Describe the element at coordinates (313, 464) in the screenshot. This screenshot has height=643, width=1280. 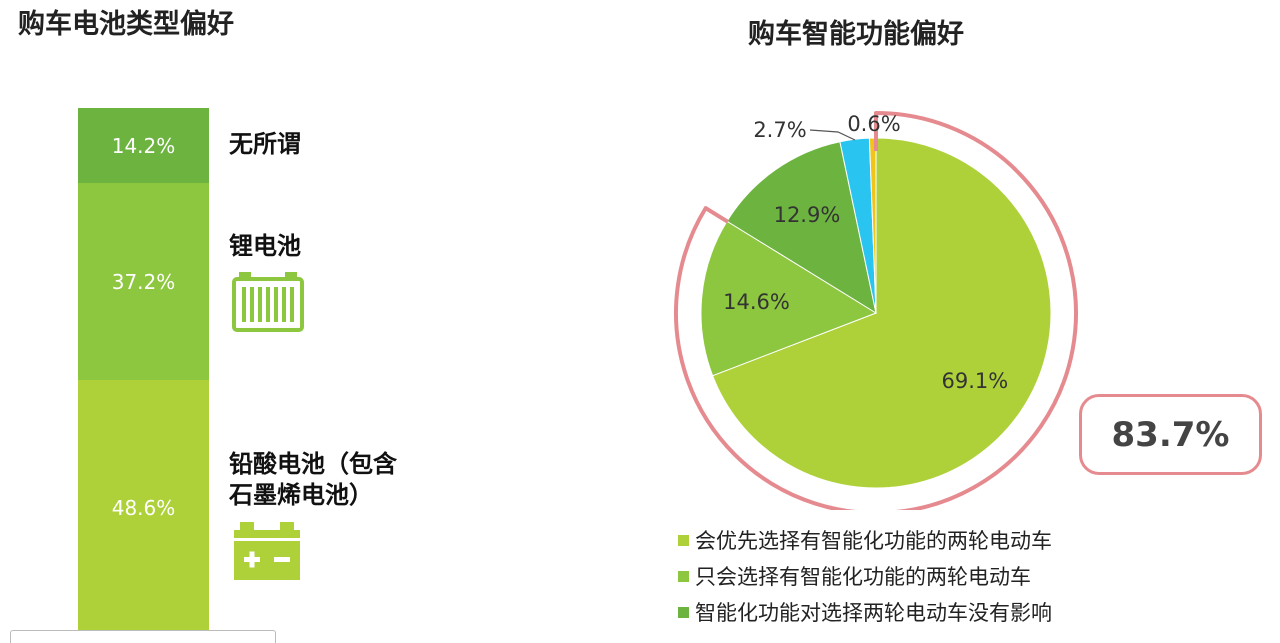
I see `category-label-lead-acid-line1: 铅酸电池（包含` at that location.